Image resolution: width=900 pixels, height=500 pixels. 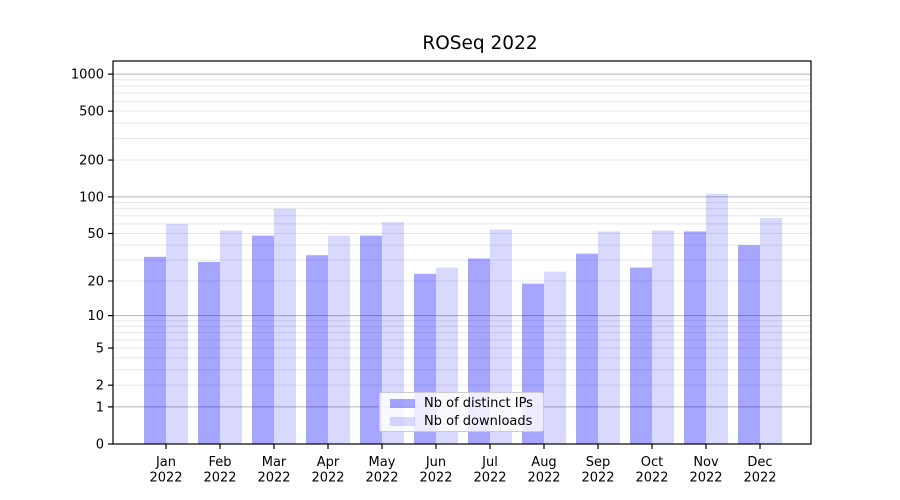 What do you see at coordinates (91, 112) in the screenshot?
I see `y-tick-label: 500` at bounding box center [91, 112].